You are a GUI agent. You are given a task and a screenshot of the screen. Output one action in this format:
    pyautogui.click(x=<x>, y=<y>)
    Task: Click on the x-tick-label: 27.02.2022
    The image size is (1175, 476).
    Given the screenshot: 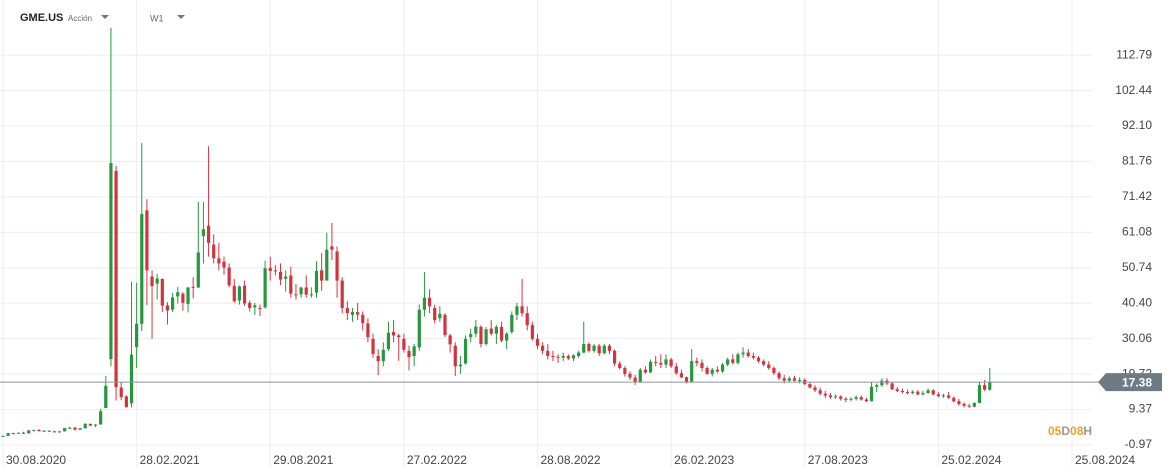 What is the action you would take?
    pyautogui.click(x=437, y=460)
    